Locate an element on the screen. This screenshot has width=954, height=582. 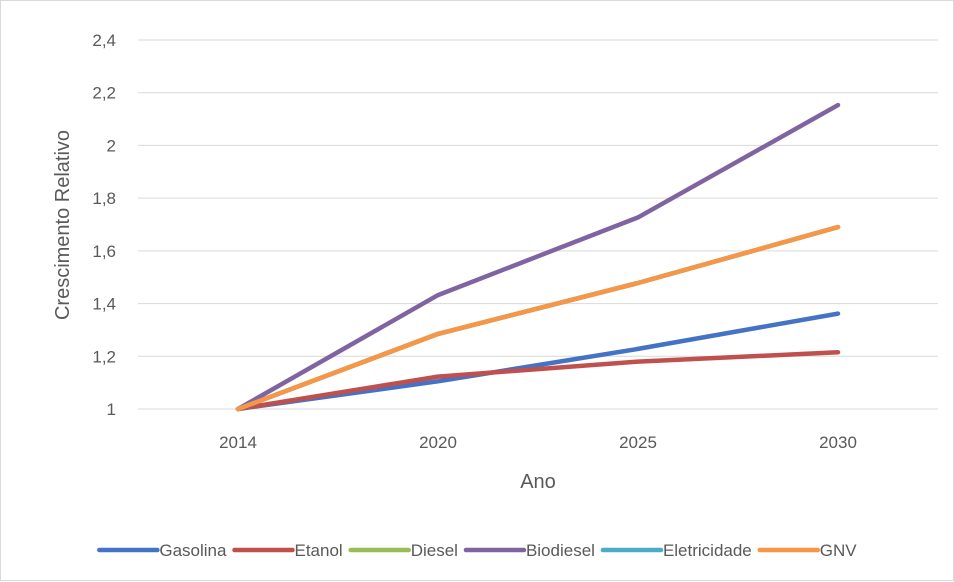
series-line-etanol is located at coordinates (538, 381).